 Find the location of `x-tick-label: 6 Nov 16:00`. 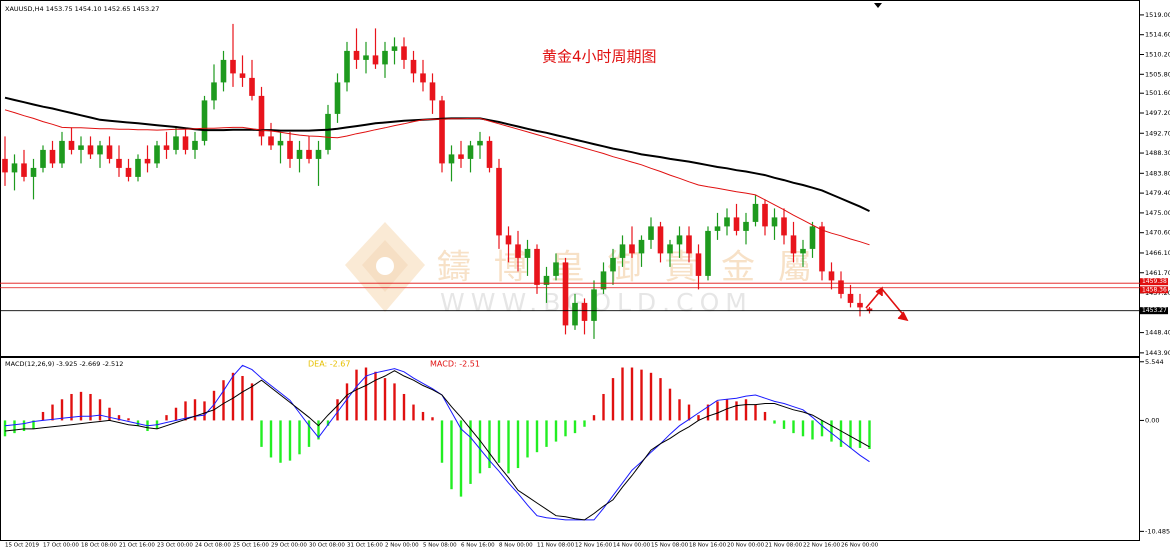

x-tick-label: 6 Nov 16:00 is located at coordinates (478, 546).